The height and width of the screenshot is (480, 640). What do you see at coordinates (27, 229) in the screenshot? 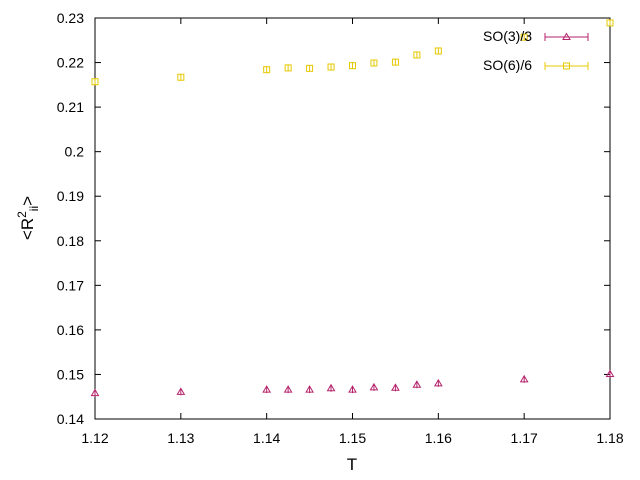
I see `y-axis-title-base: <R` at bounding box center [27, 229].